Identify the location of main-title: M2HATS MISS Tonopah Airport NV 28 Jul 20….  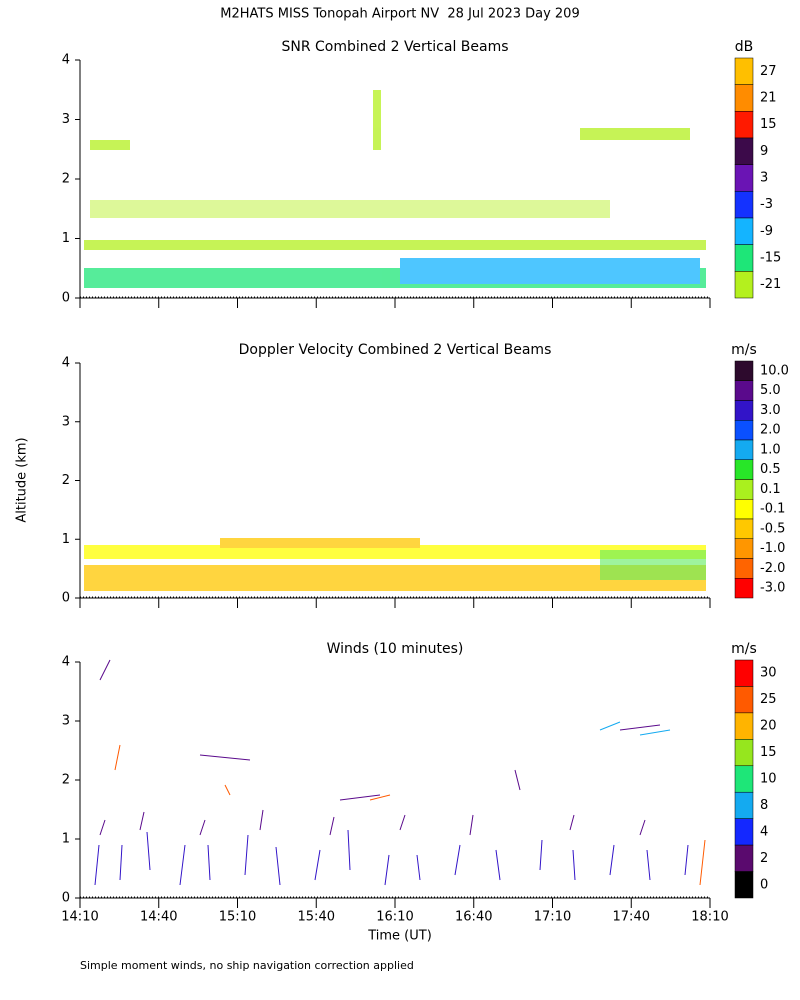
(399, 14).